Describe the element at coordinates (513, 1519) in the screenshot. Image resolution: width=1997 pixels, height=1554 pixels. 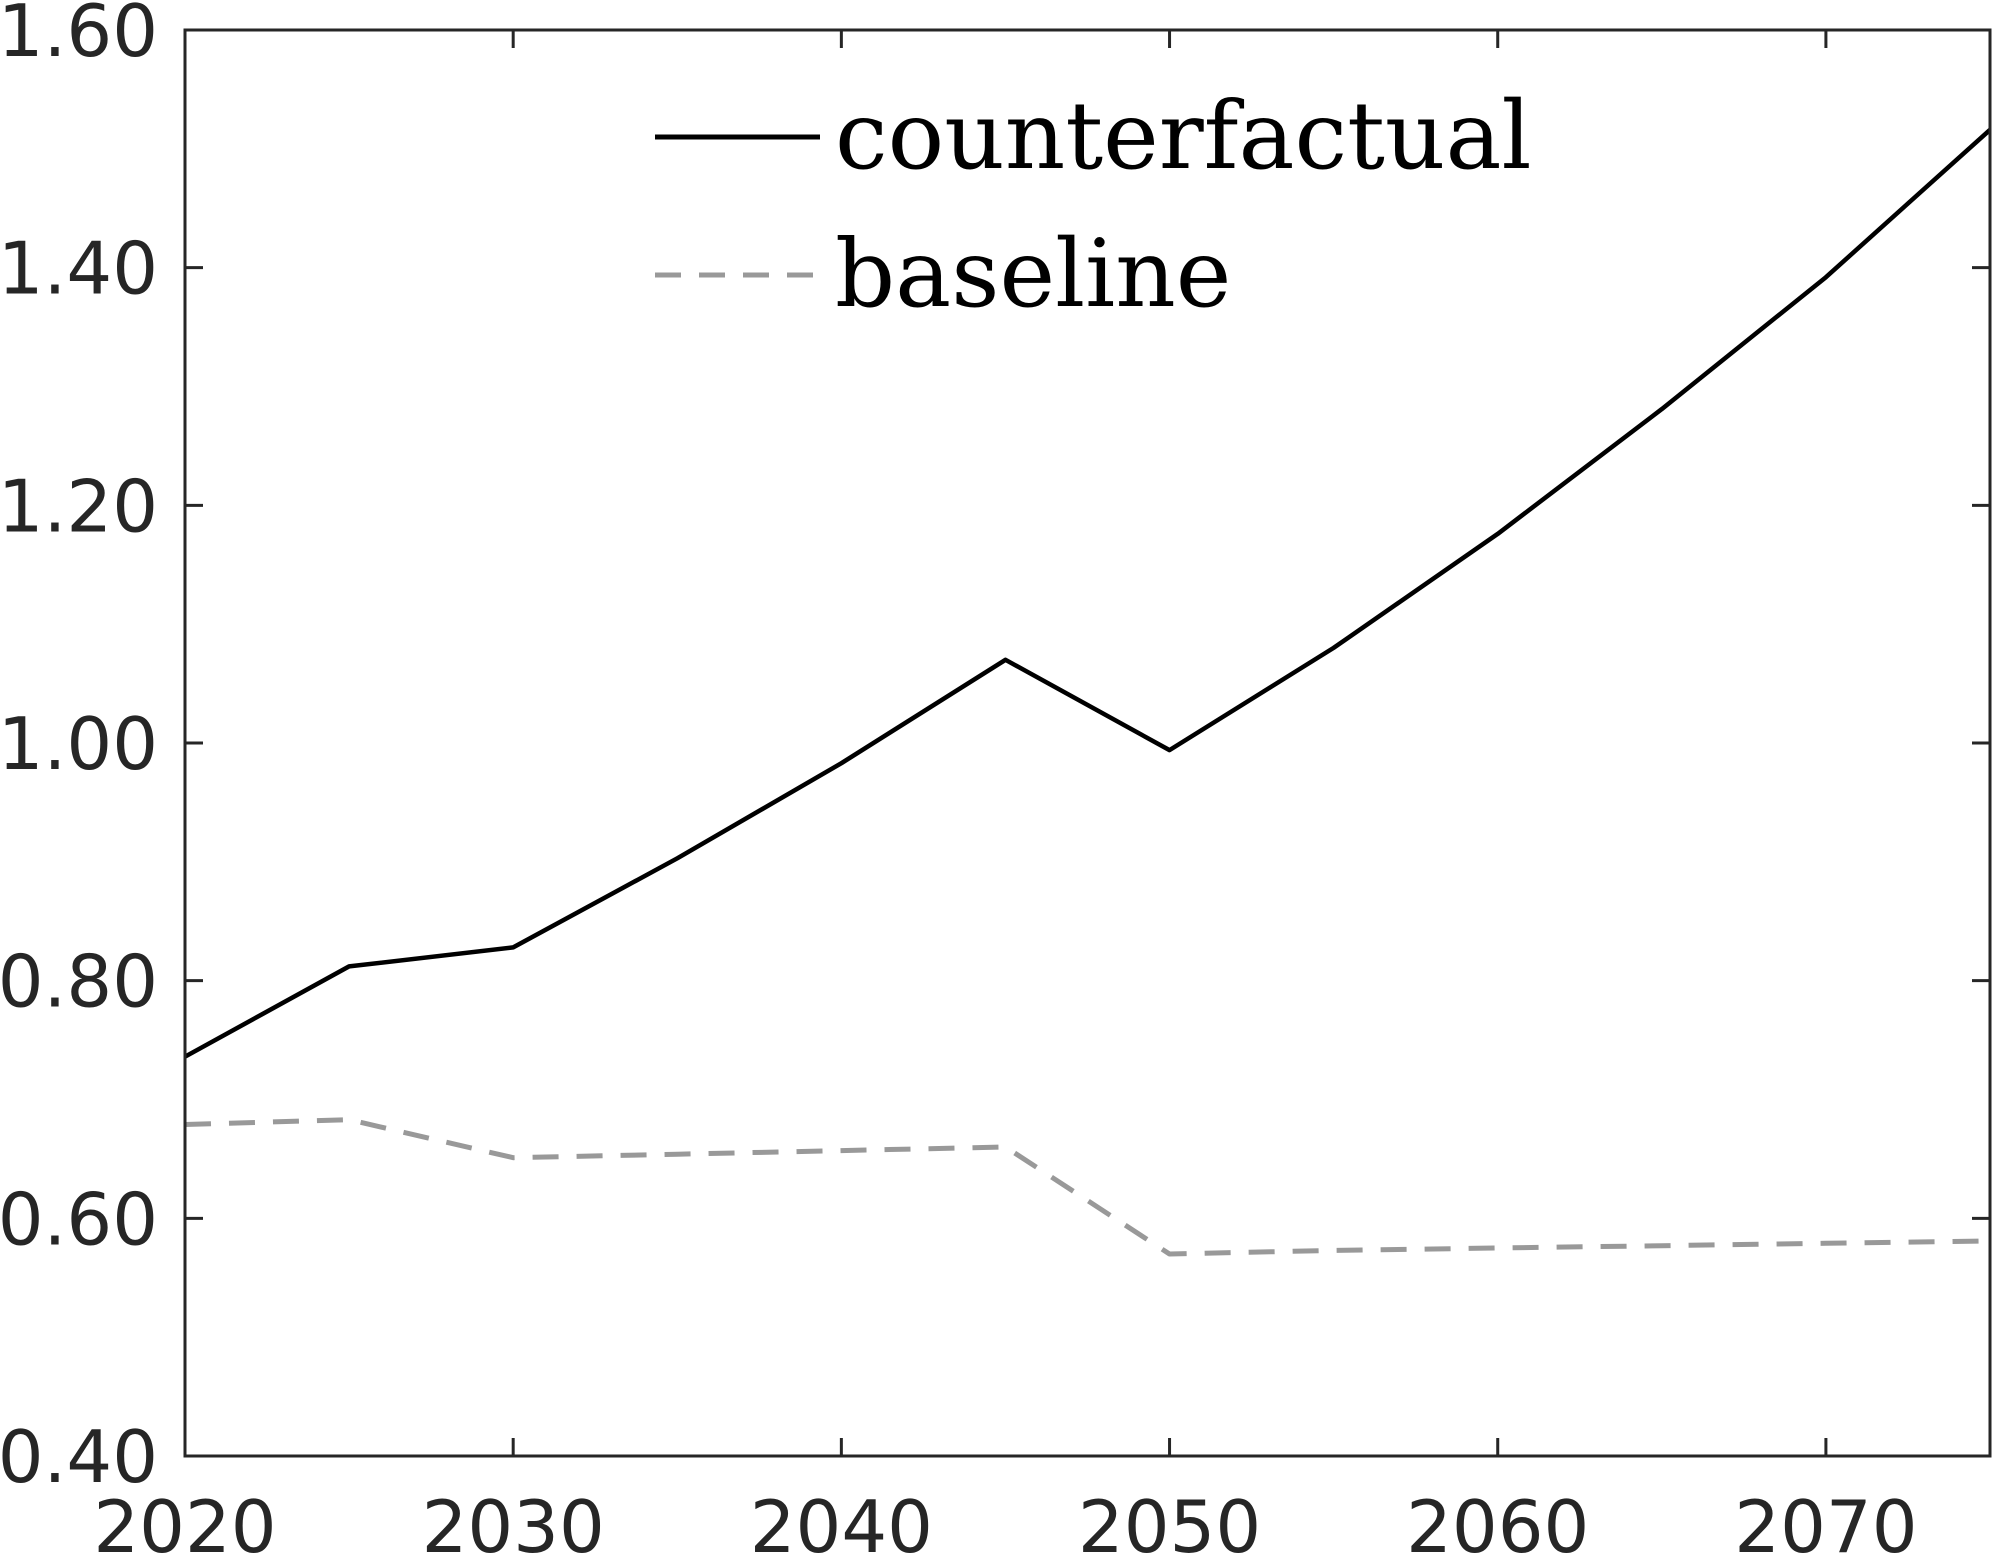
I see `x-tick-label: 2030` at that location.